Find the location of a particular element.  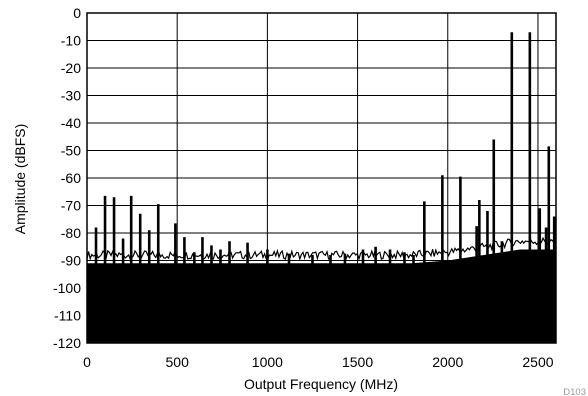

x-tick-label: 1000 is located at coordinates (267, 362).